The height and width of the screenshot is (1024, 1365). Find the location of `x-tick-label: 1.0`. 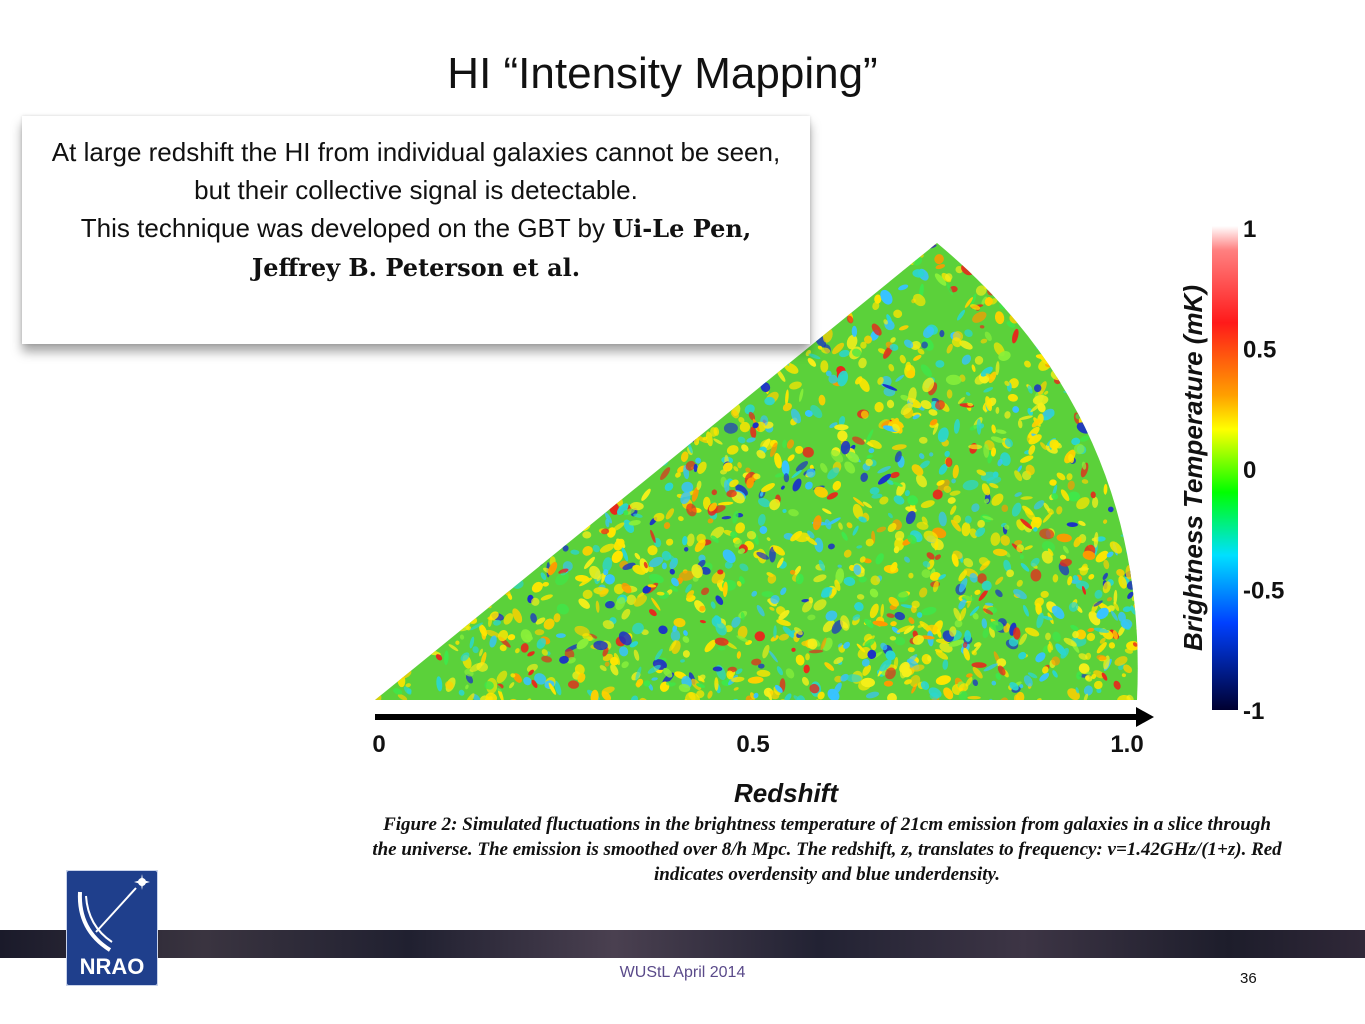

x-tick-label: 1.0 is located at coordinates (1126, 744).